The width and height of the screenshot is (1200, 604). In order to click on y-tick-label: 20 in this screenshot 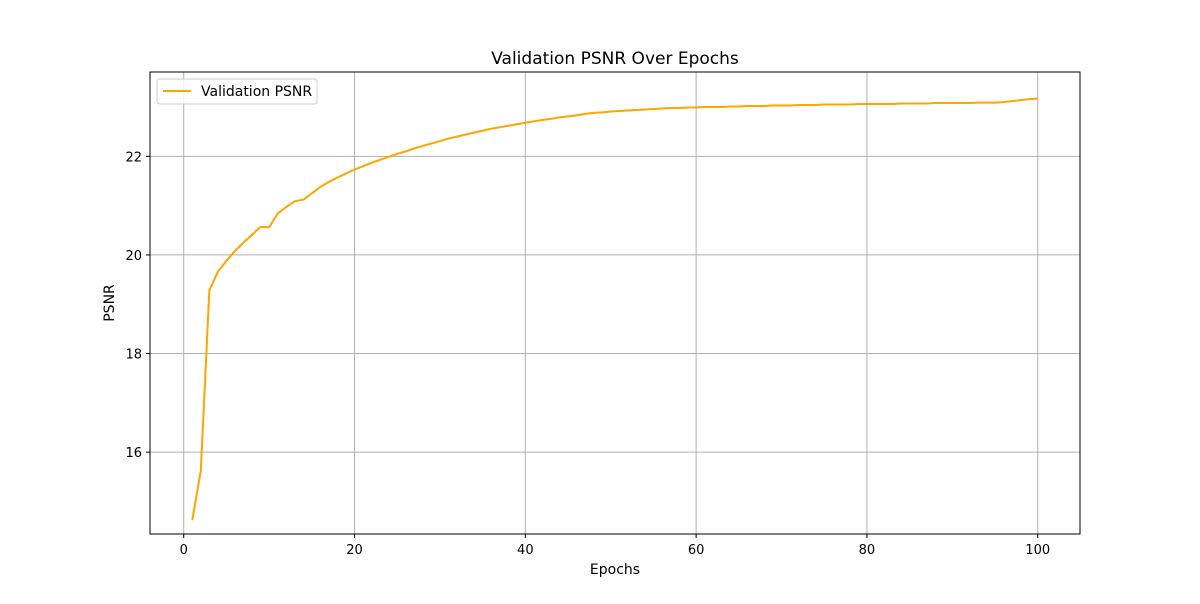, I will do `click(133, 256)`.